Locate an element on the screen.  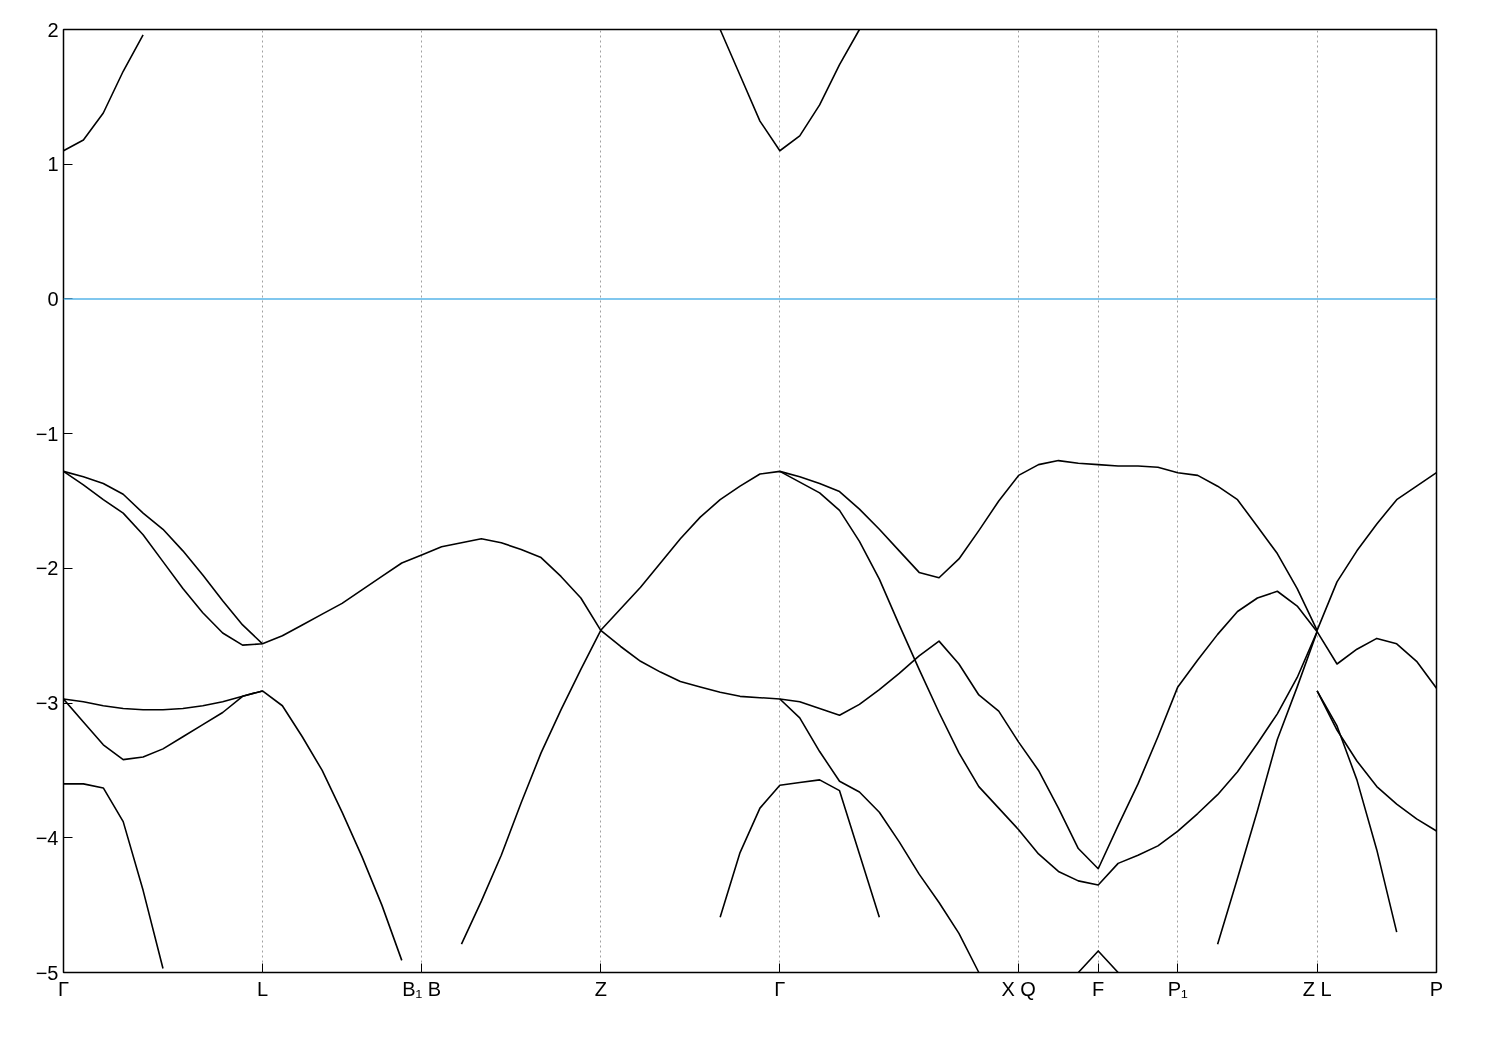
x-tick-label: X Q is located at coordinates (1018, 988).